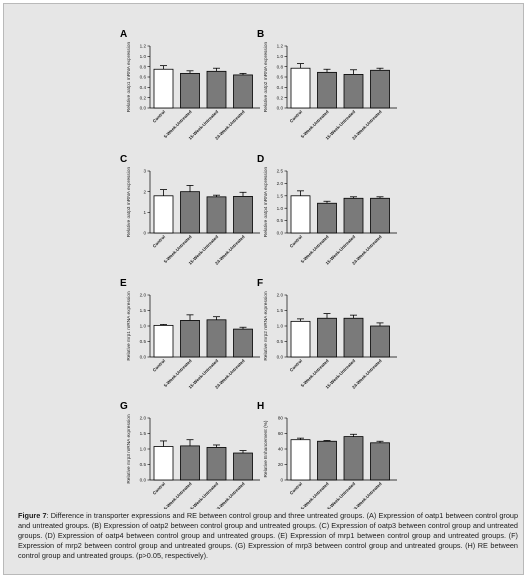 The width and height of the screenshot is (529, 580). What do you see at coordinates (315, 373) in the screenshot?
I see `category-label-f-2: 5-Week-Untreated` at bounding box center [315, 373].